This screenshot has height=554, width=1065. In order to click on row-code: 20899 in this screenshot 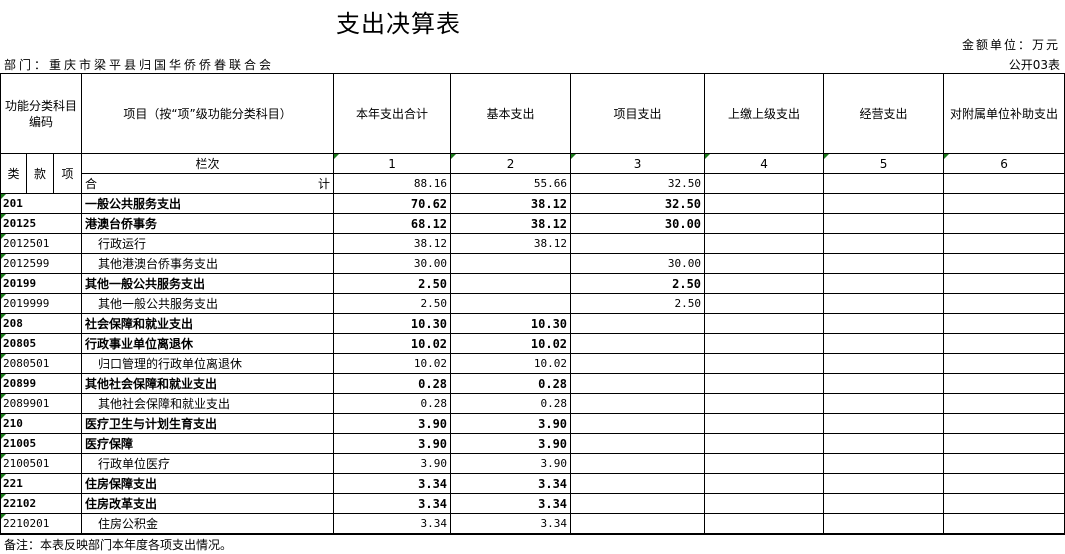, I will do `click(41, 383)`.